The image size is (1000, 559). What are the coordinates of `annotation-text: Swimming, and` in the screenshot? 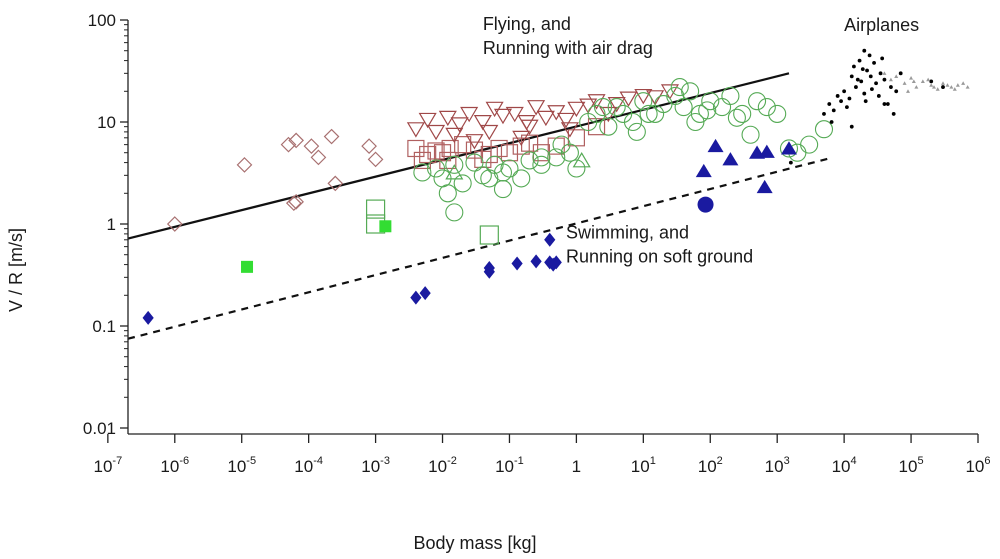 It's located at (627, 233).